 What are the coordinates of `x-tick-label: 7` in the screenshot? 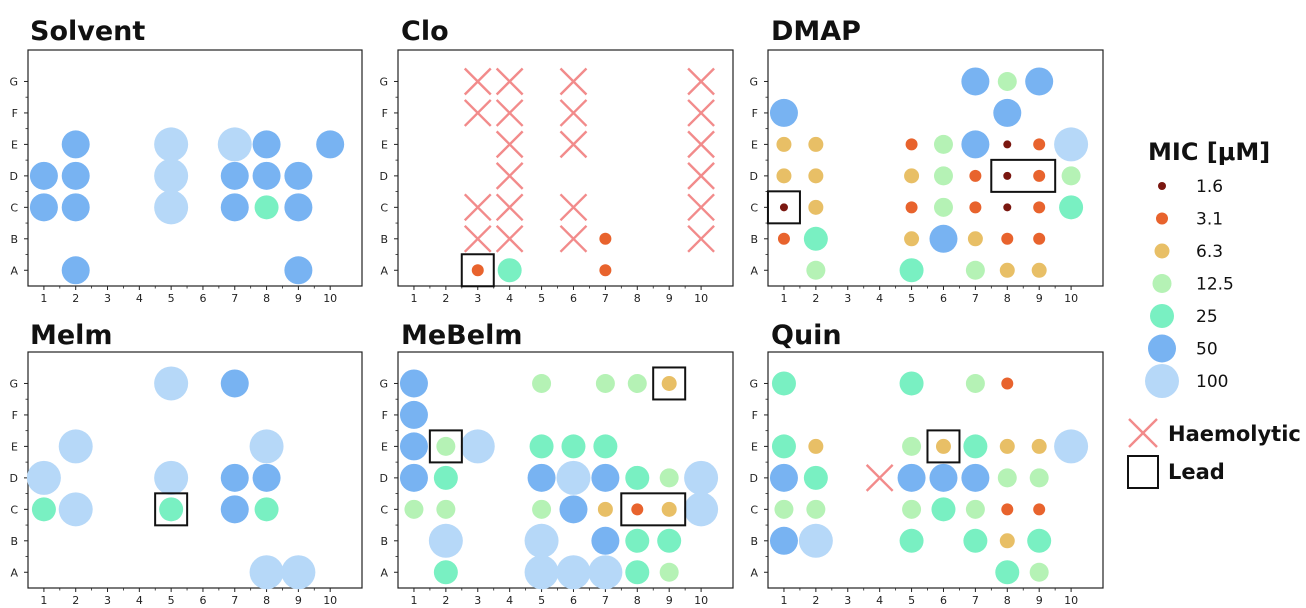 It's located at (975, 298).